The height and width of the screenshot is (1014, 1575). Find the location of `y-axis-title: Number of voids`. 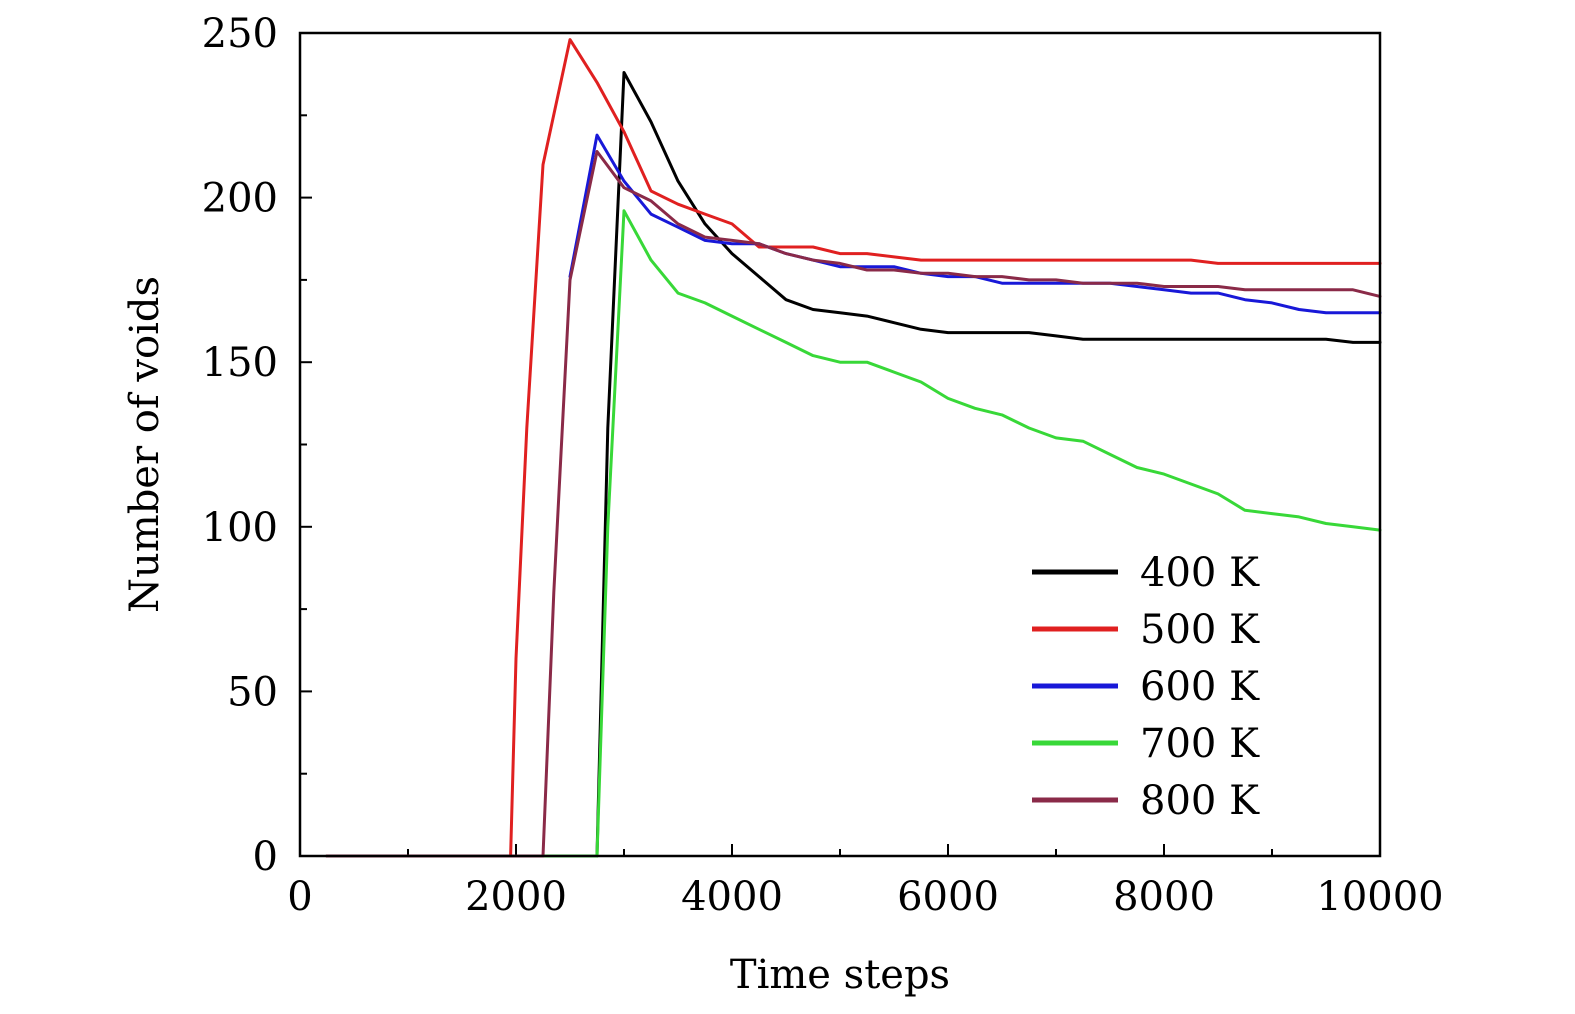

y-axis-title: Number of voids is located at coordinates (145, 444).